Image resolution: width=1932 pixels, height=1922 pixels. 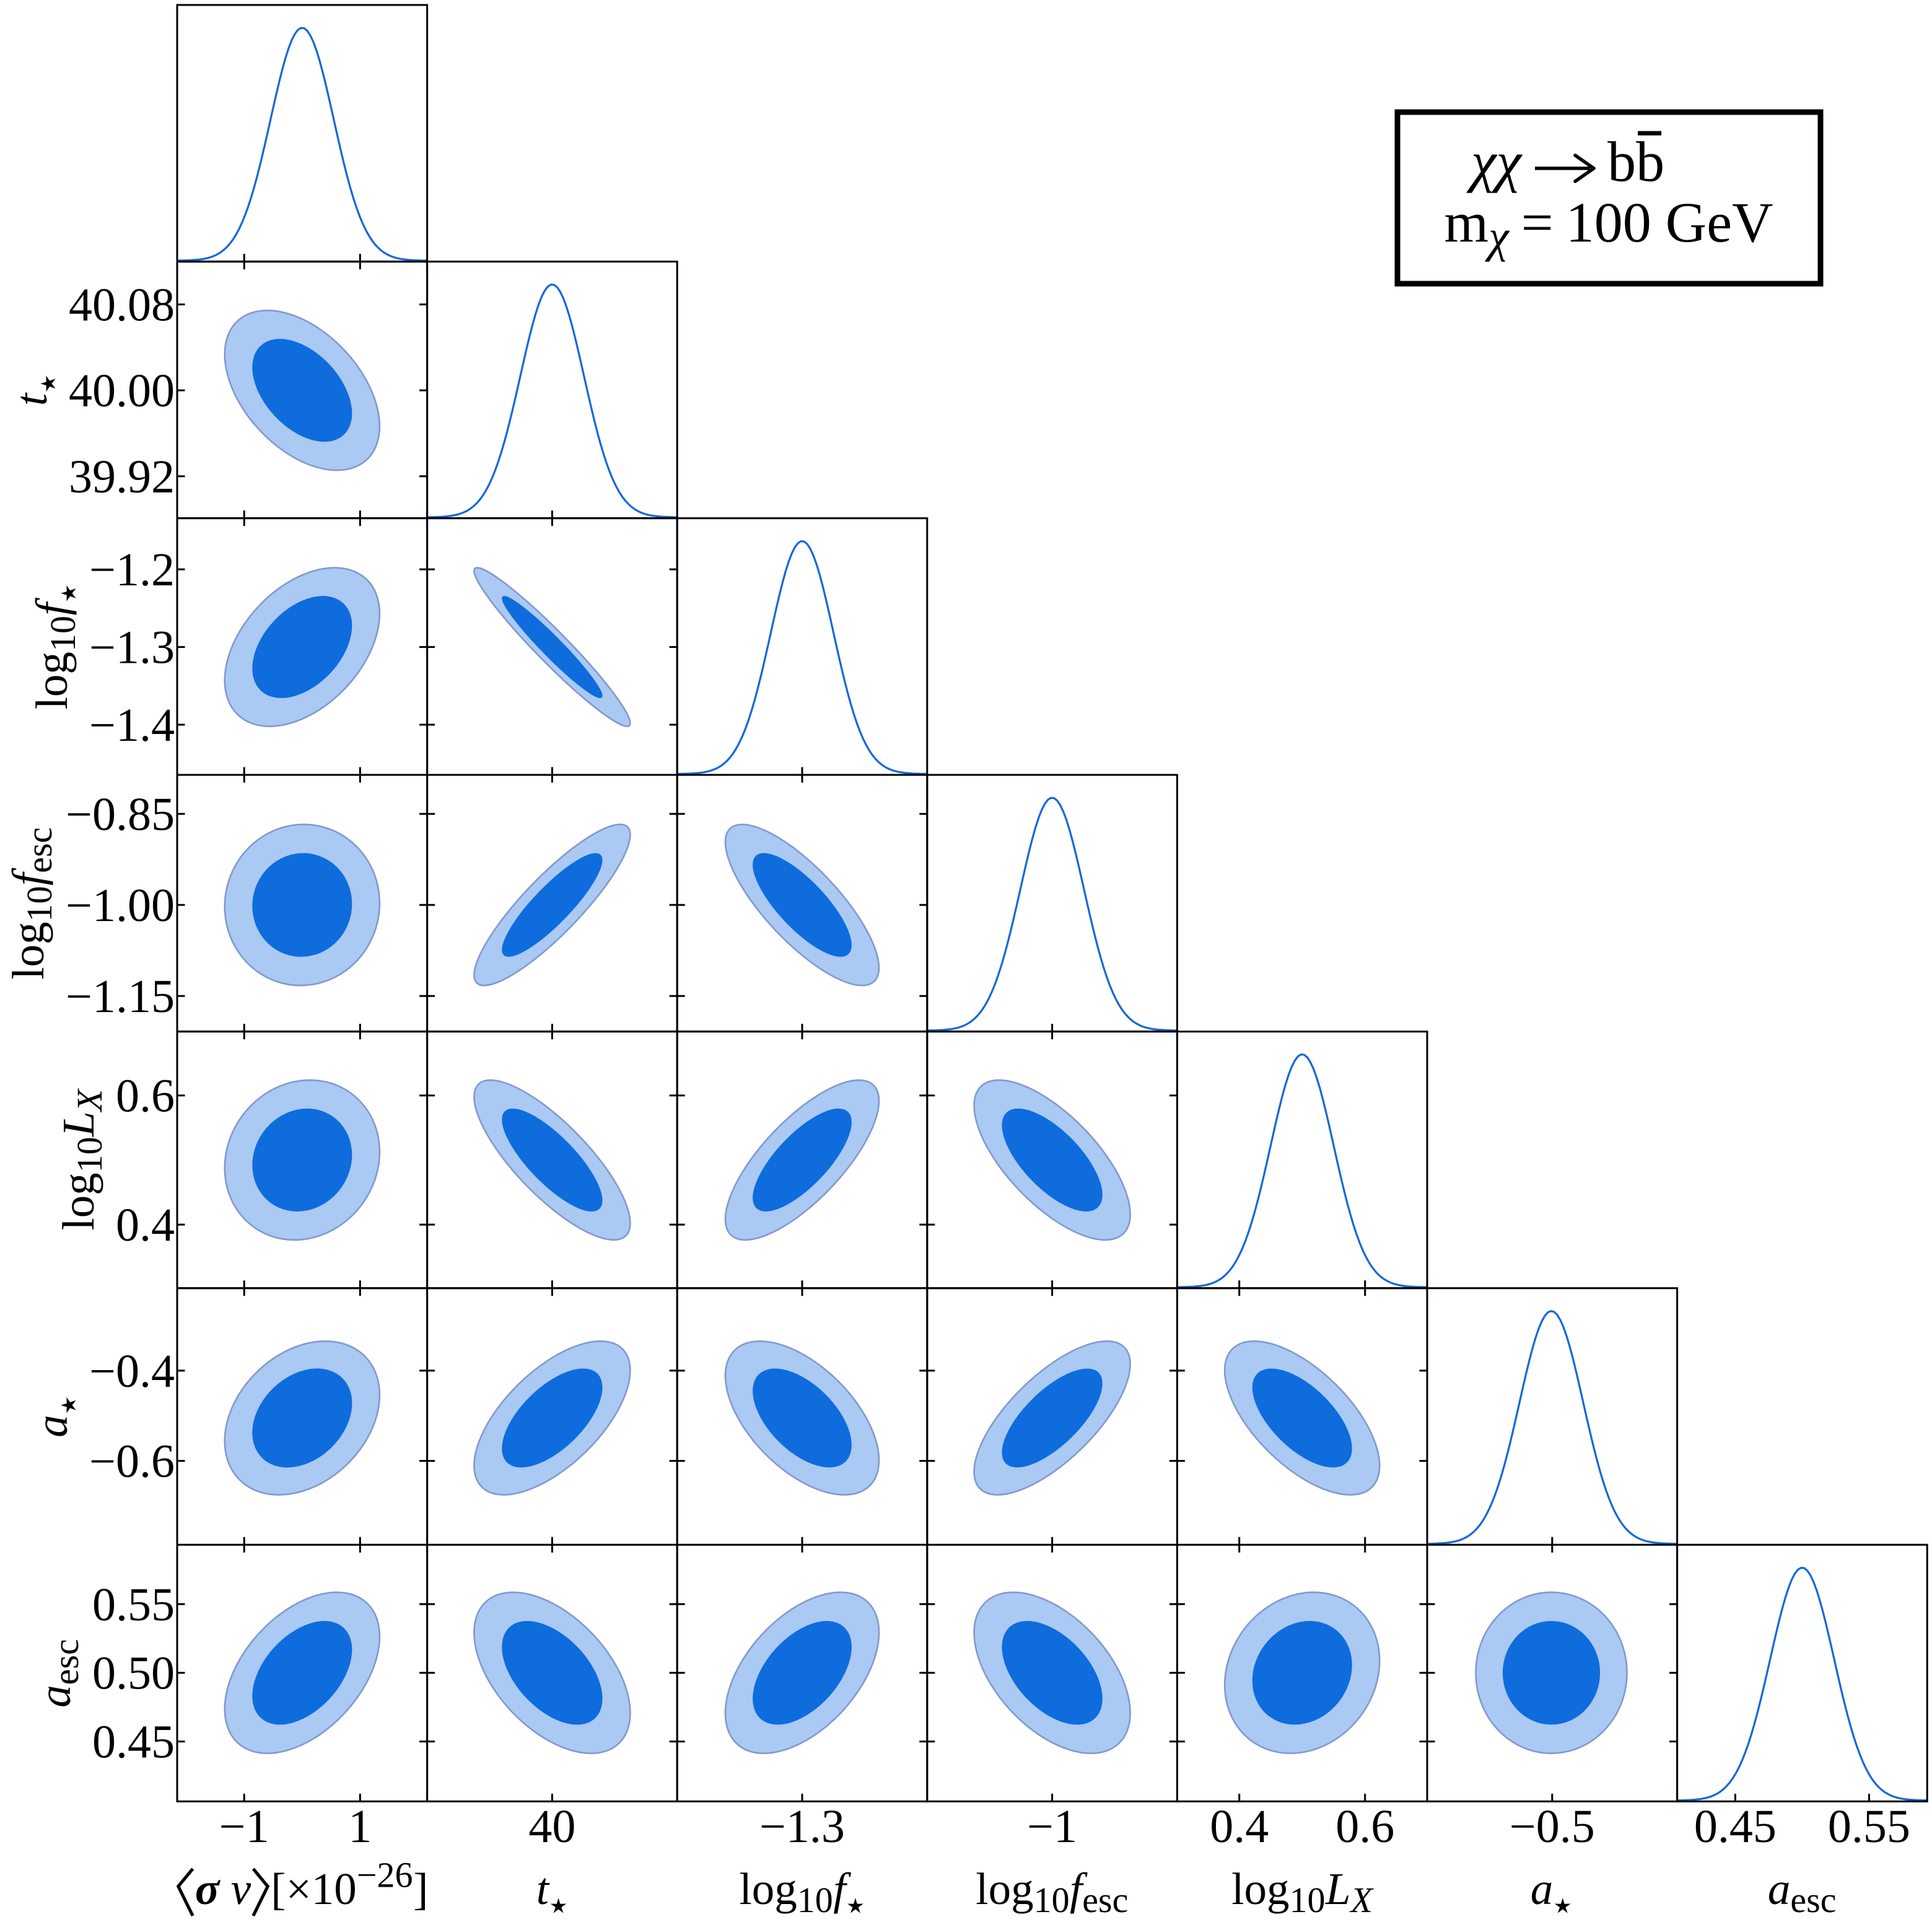 What do you see at coordinates (120, 997) in the screenshot?
I see `svg-text: −1.15` at bounding box center [120, 997].